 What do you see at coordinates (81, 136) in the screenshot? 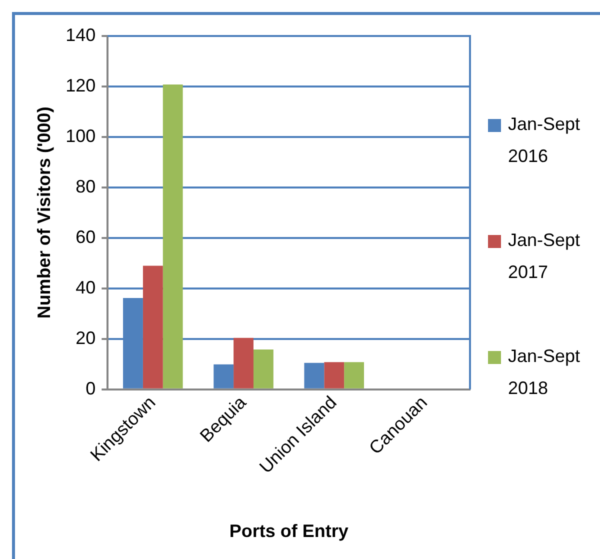
I see `y-tick-label: 100` at bounding box center [81, 136].